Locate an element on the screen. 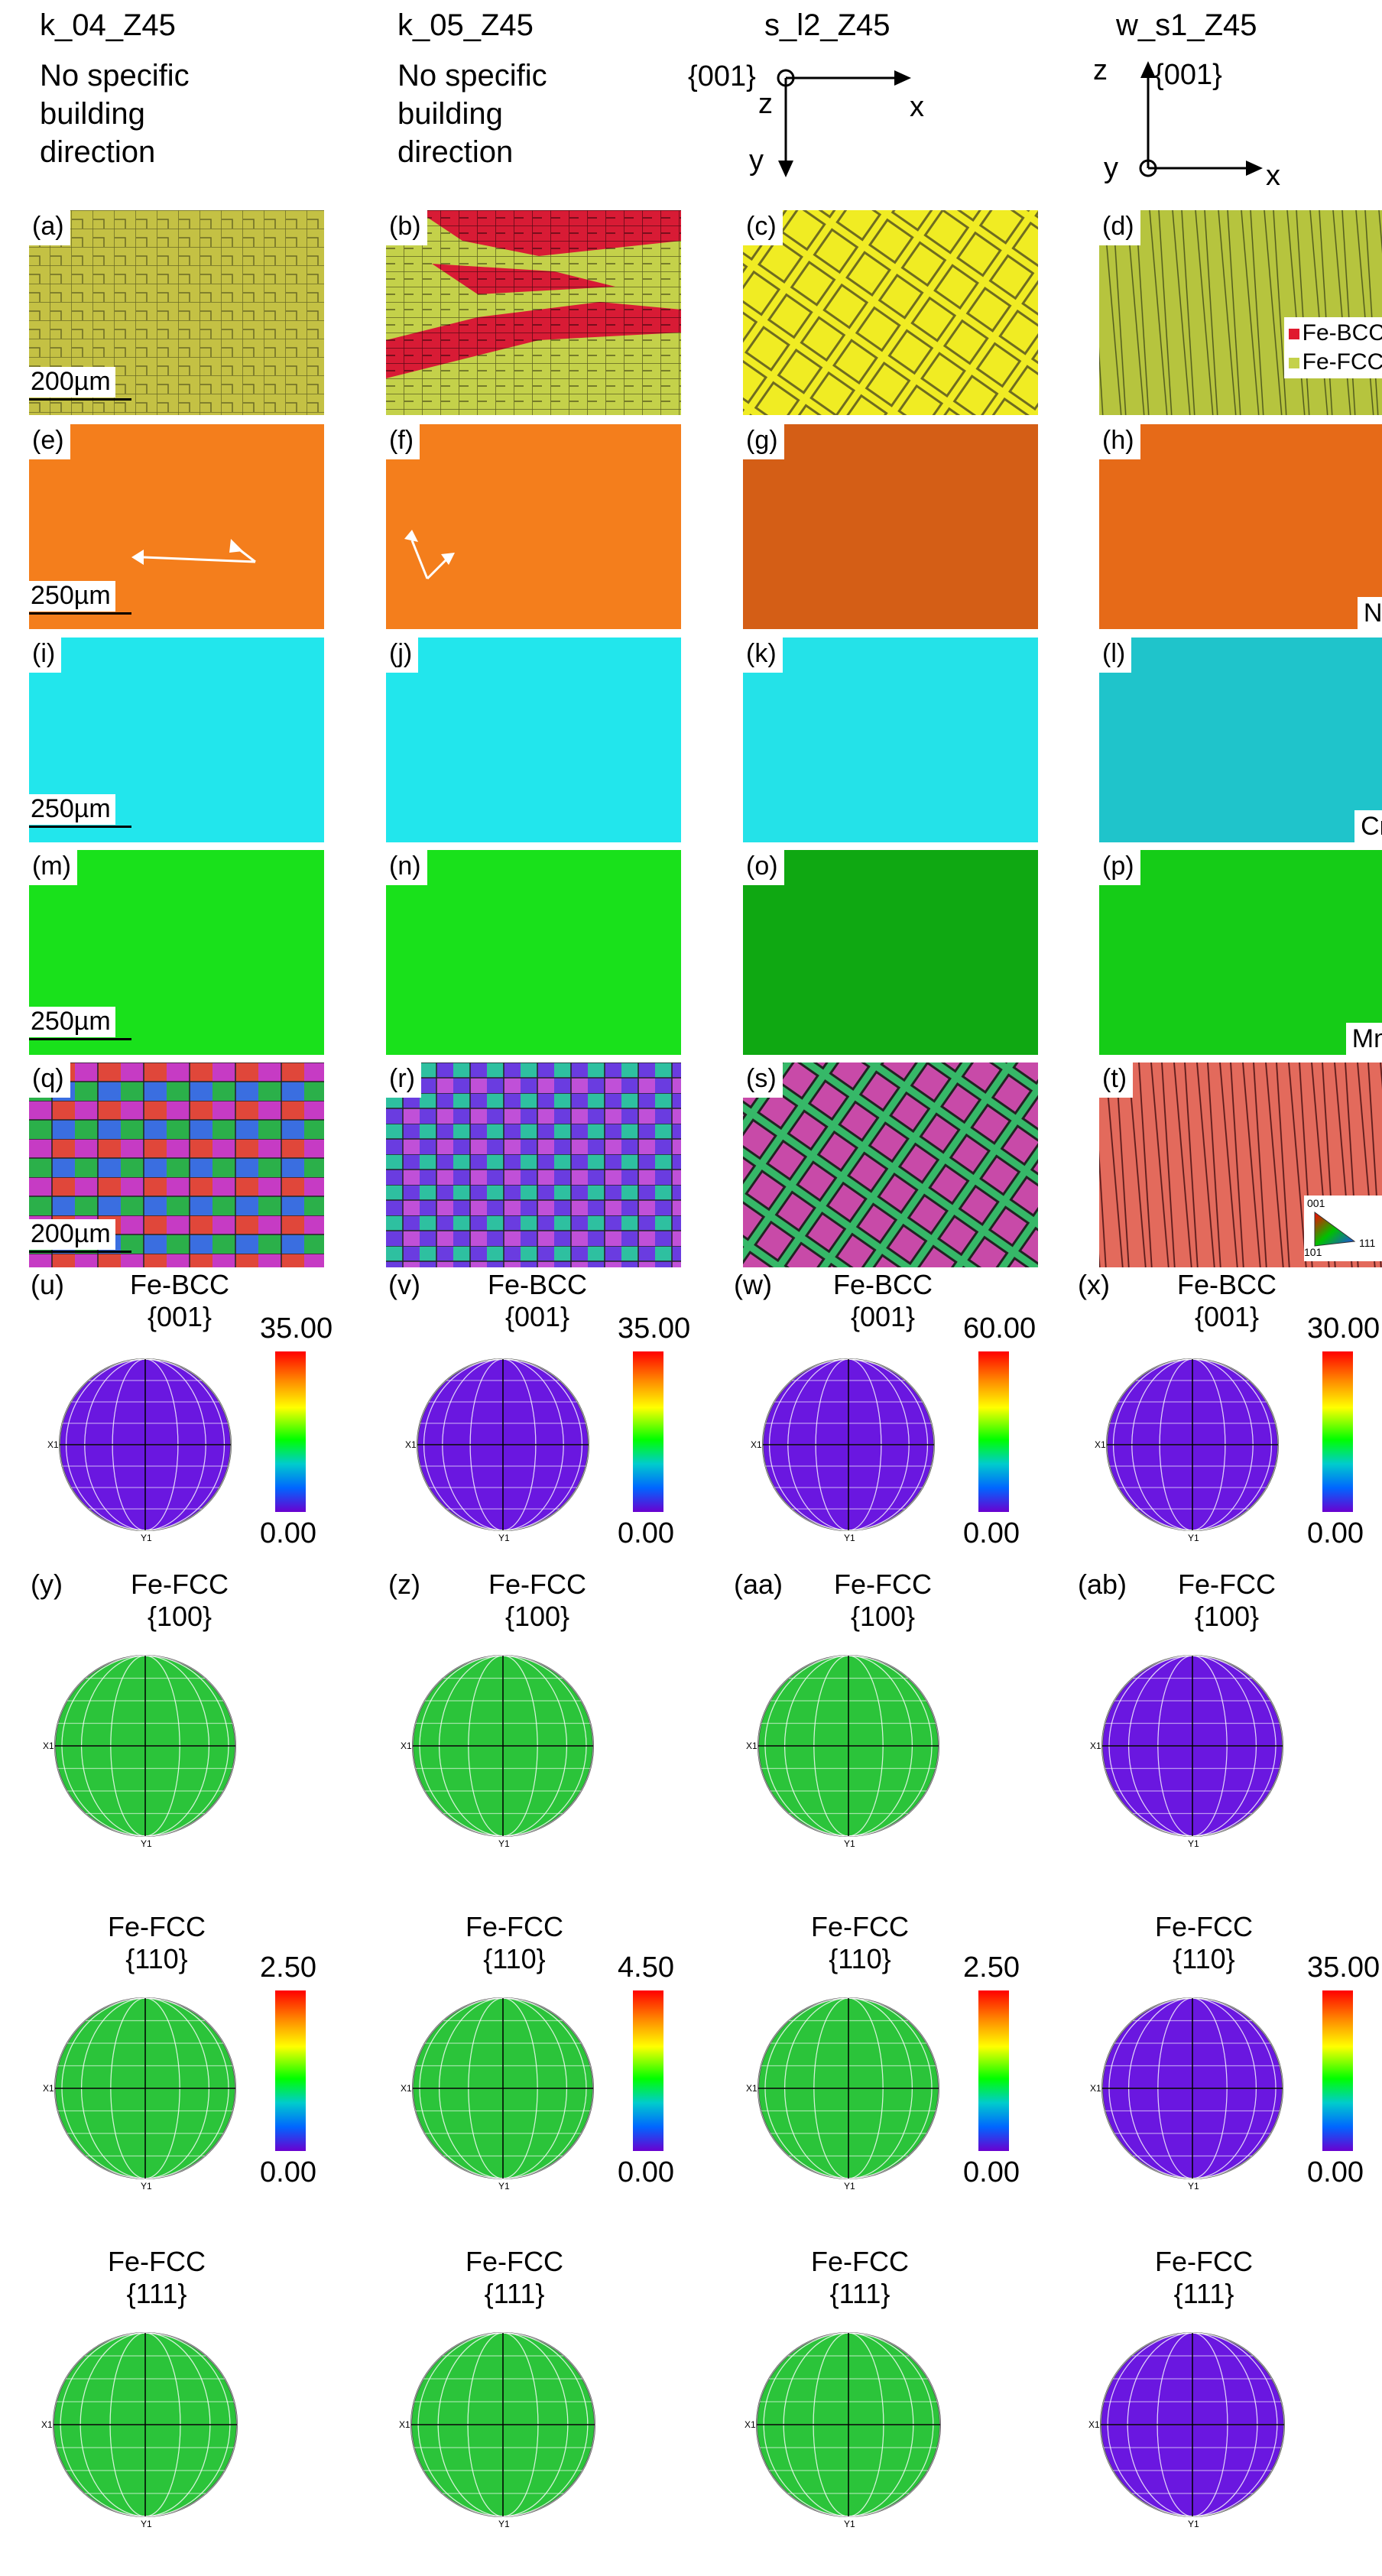 The image size is (1382, 2576). pole-figure-panel-label: (z) is located at coordinates (404, 1585).